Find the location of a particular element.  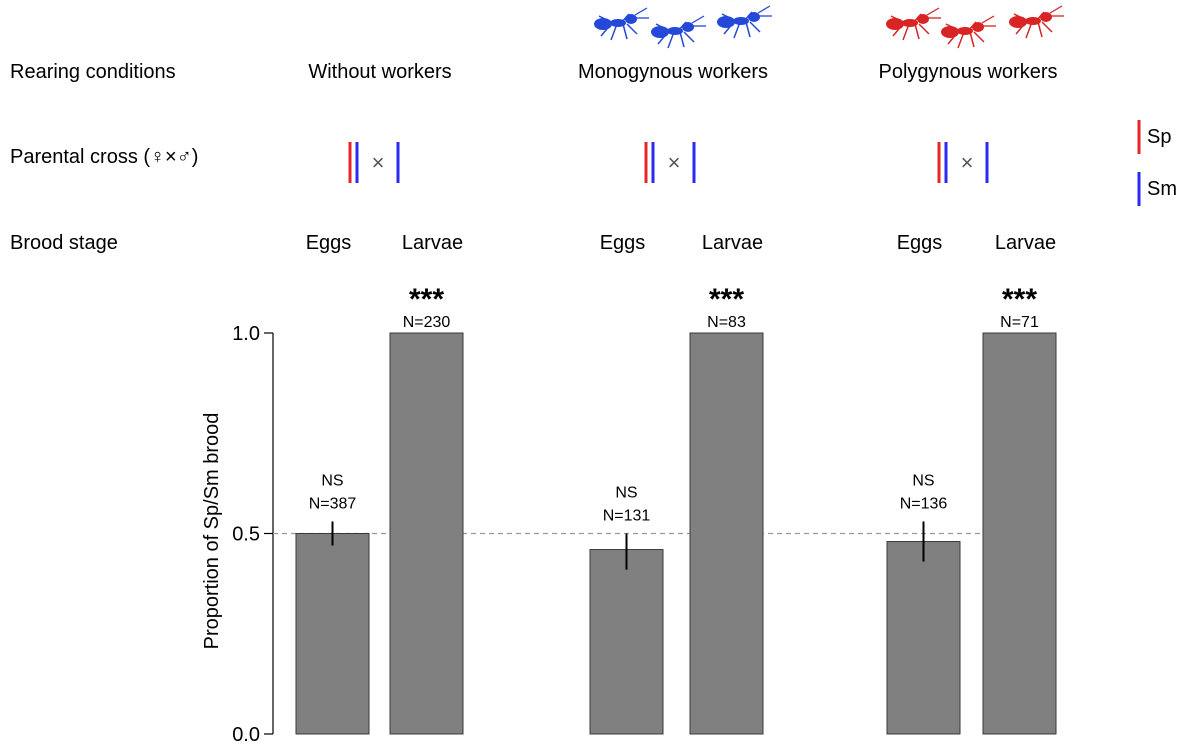

condition-label-polygynous: Polygynous workers is located at coordinates (968, 72).